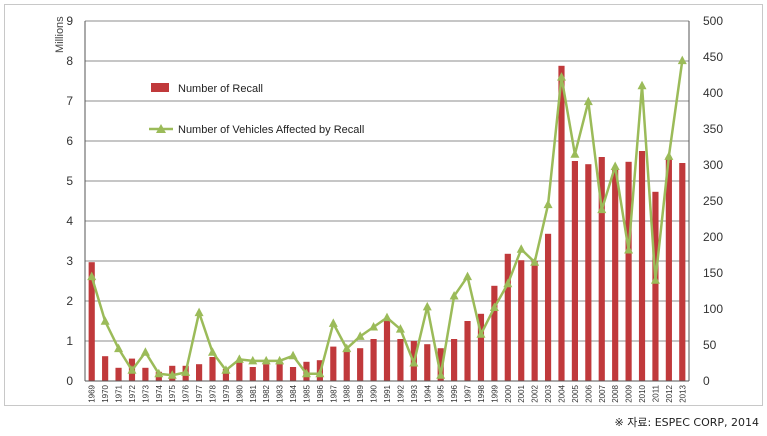  I want to click on line-point-2000, so click(508, 283).